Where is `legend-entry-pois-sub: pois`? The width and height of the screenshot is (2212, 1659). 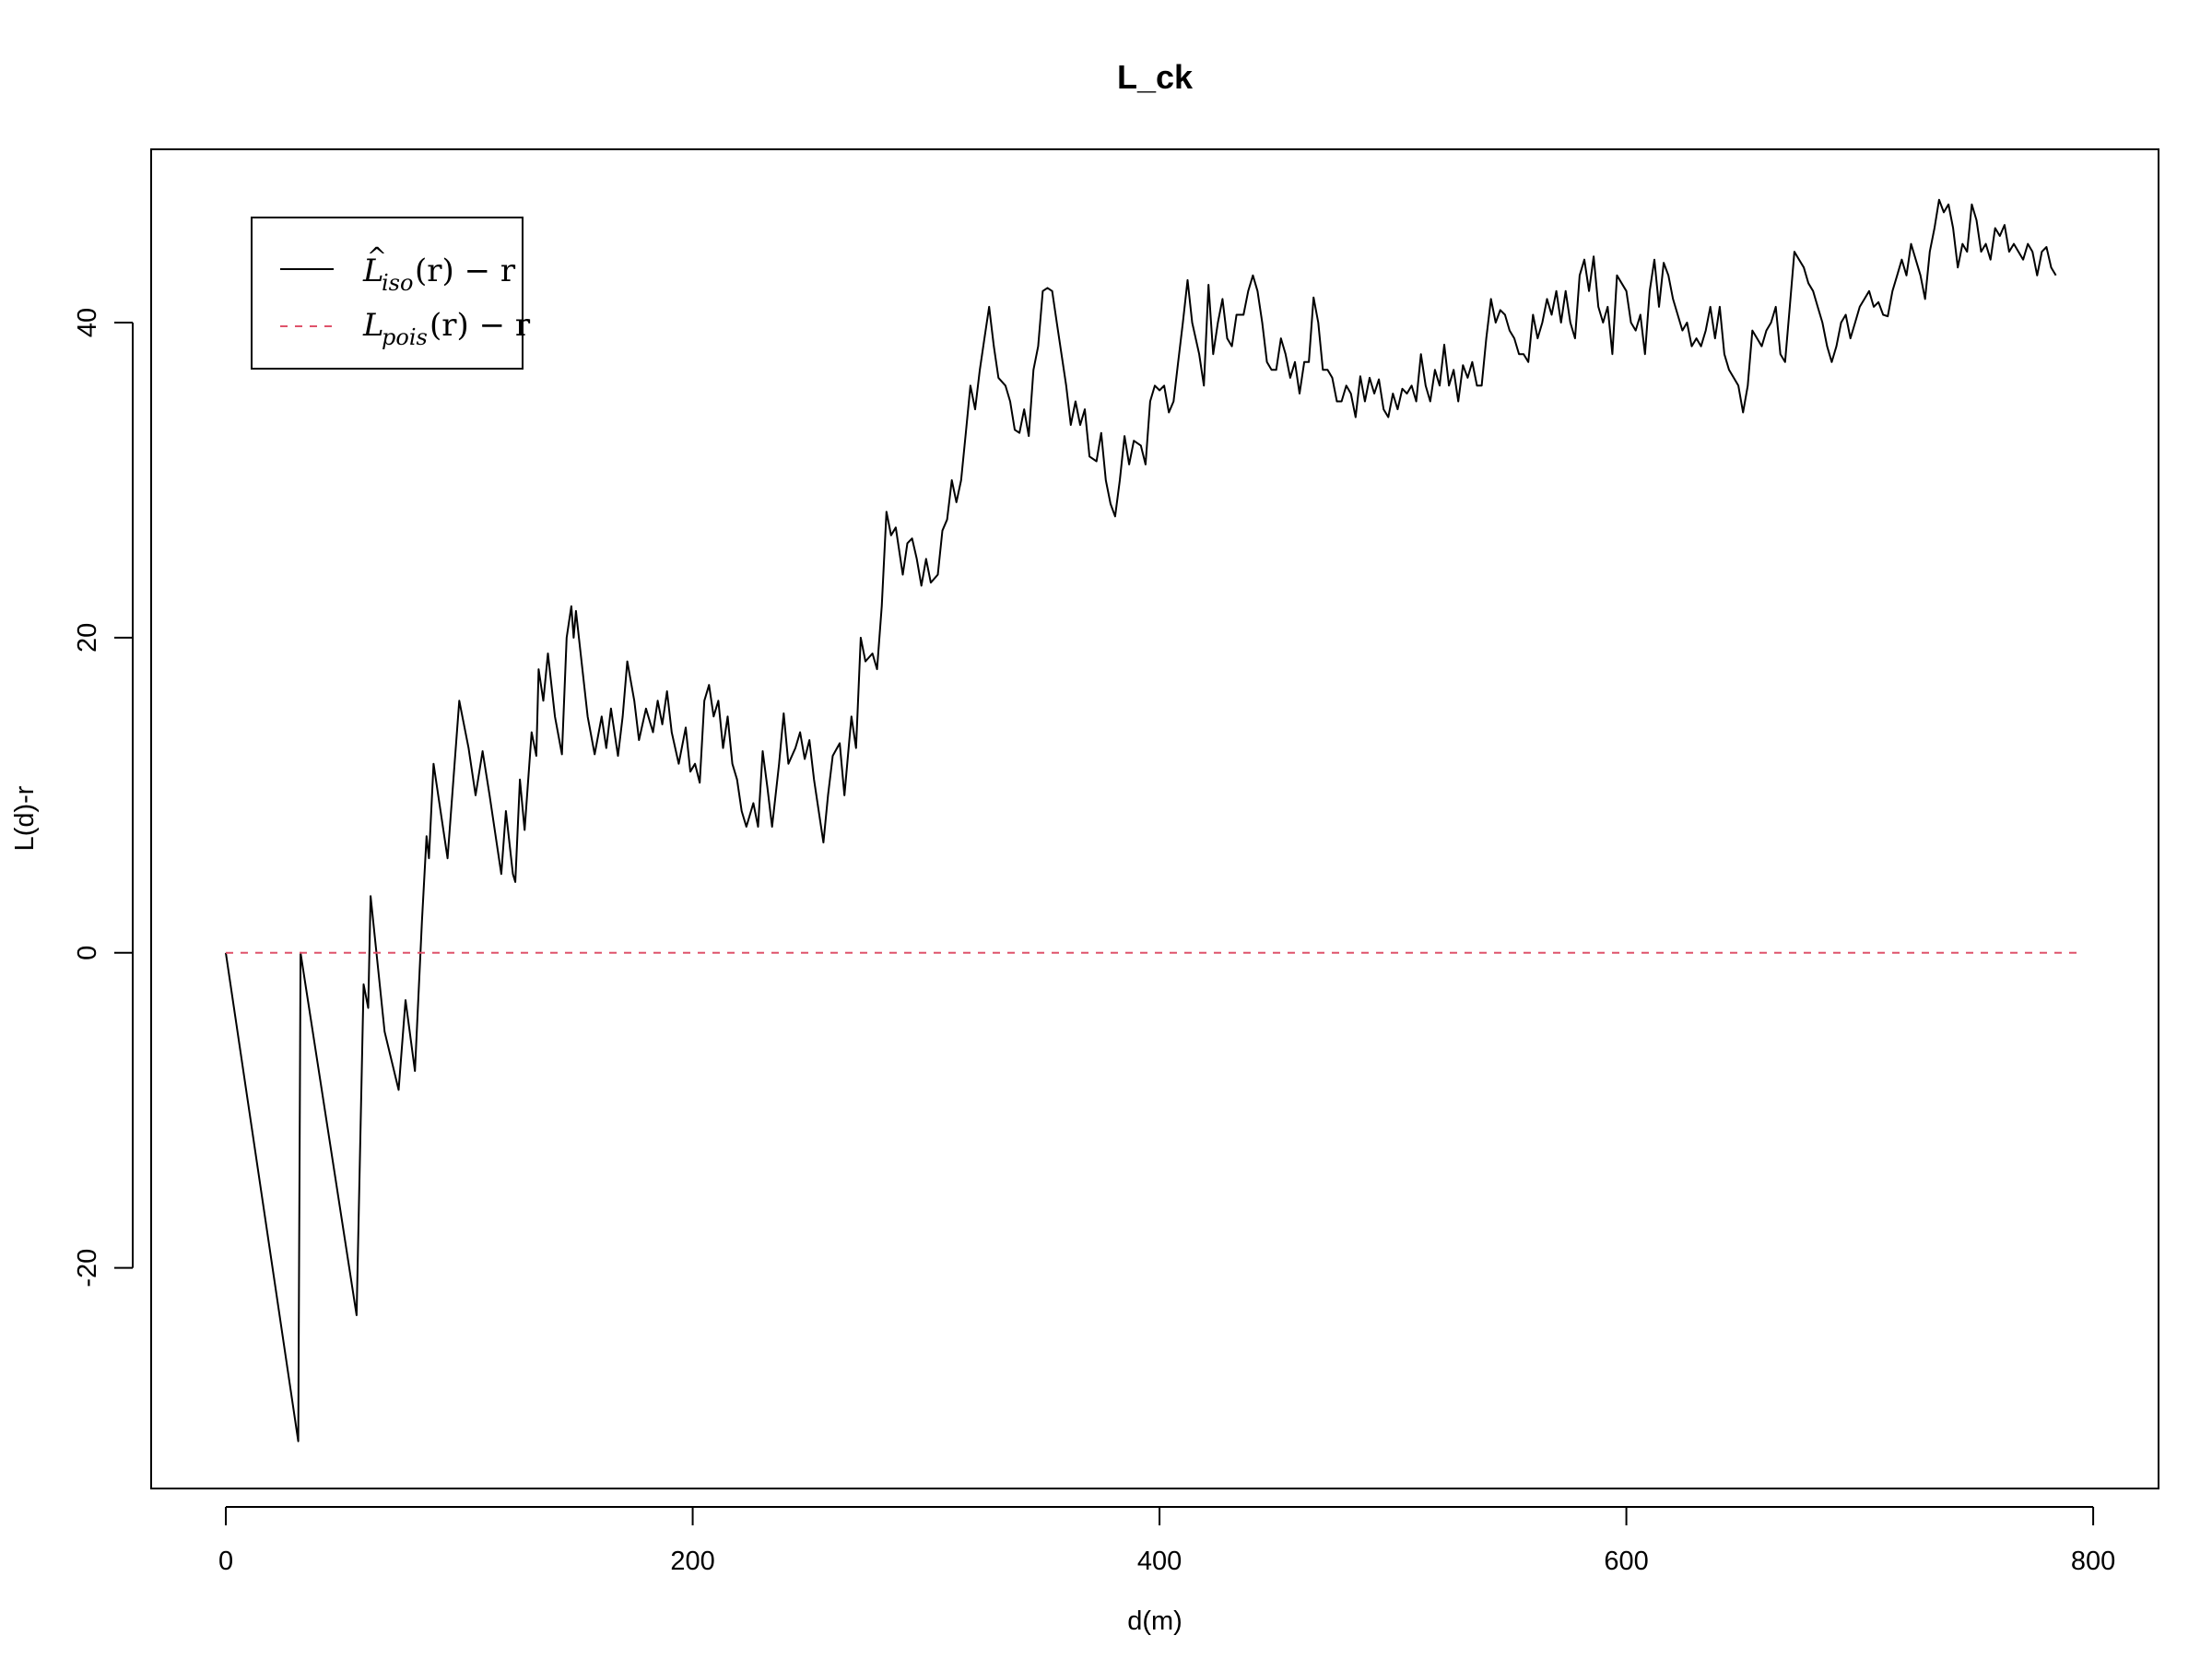 legend-entry-pois-sub: pois is located at coordinates (405, 337).